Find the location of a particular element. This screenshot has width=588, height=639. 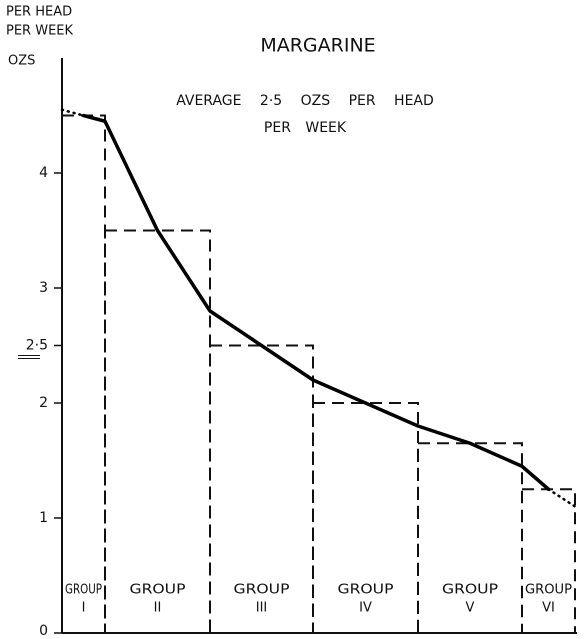

chart-title: MARGARINE is located at coordinates (317, 46).